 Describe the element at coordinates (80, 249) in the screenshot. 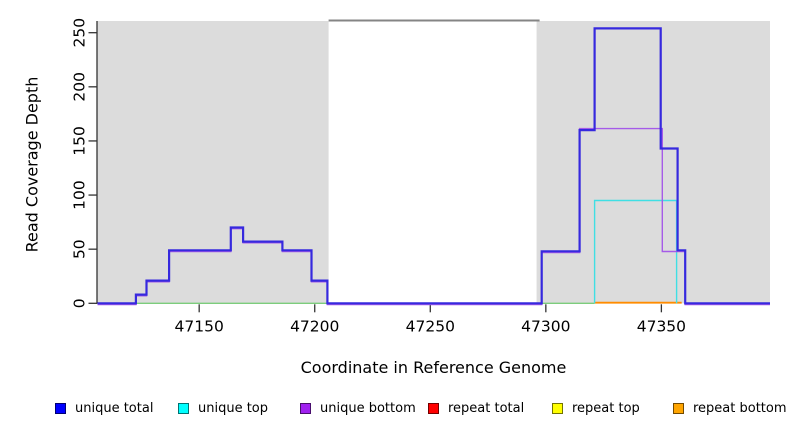

I see `y-tick-label: 50` at that location.